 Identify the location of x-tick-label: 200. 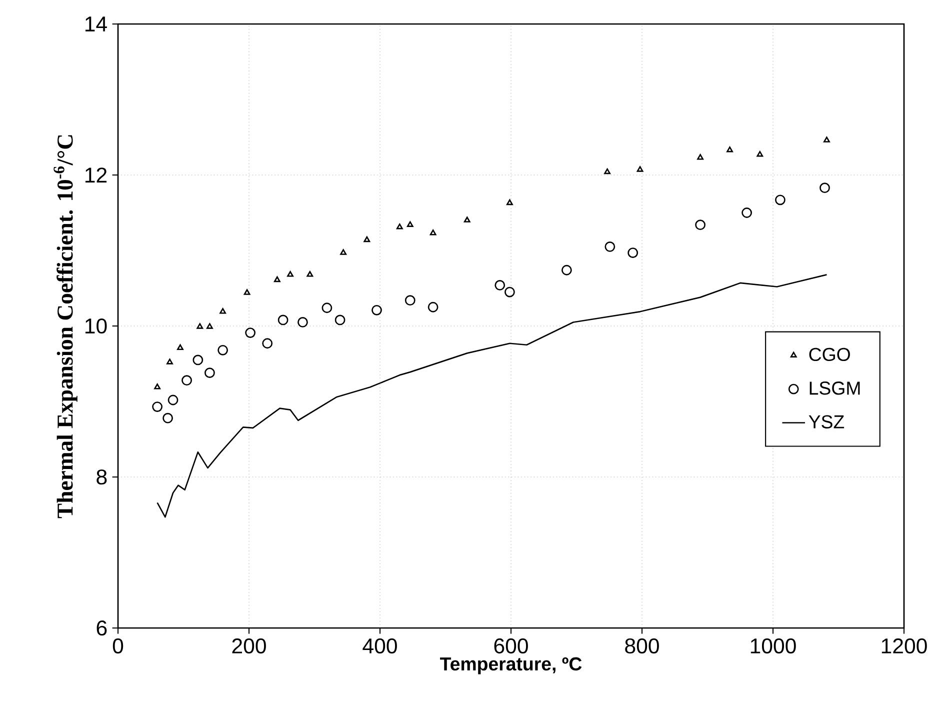
(249, 646).